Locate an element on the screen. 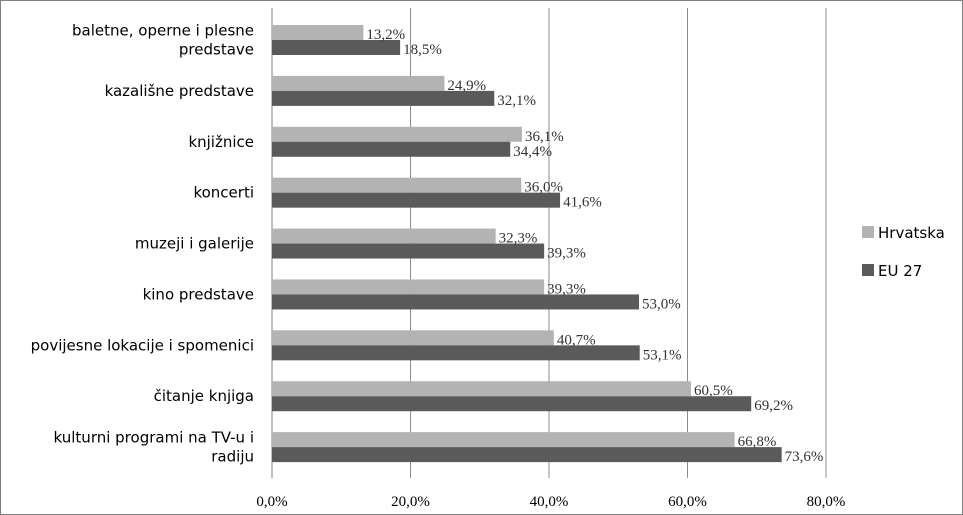  category-label: kulturni programi na TV-u i radiju is located at coordinates (154, 447).